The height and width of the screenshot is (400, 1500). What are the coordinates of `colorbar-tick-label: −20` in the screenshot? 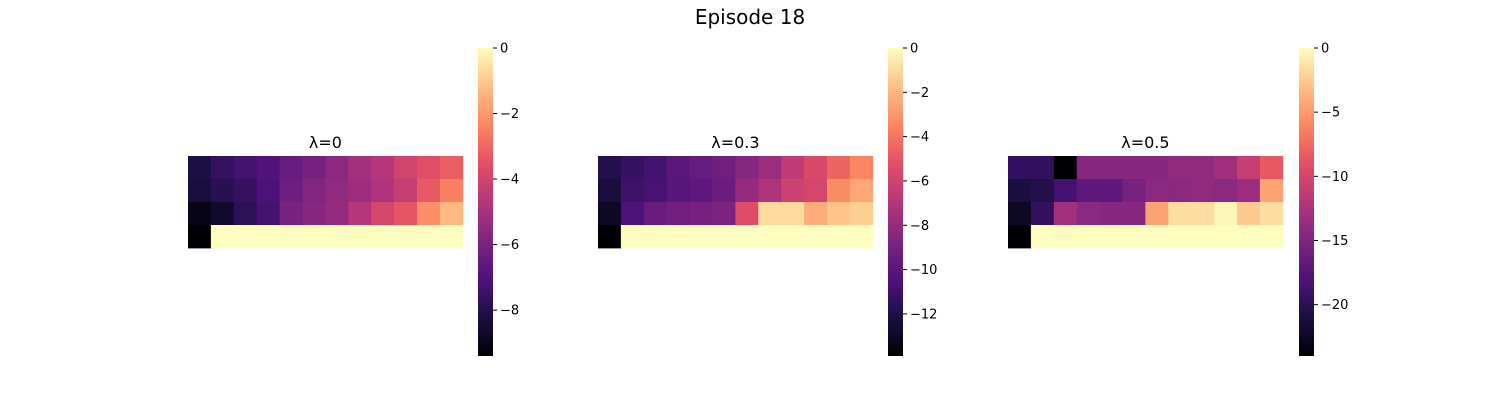 It's located at (1334, 305).